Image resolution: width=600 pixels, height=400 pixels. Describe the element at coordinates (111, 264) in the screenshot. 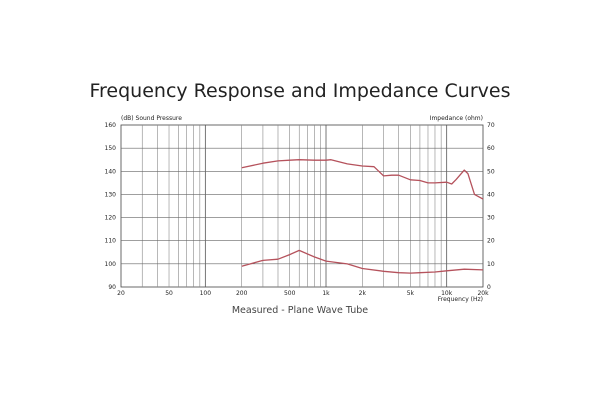

I see `y-tick-label-left: 100` at that location.